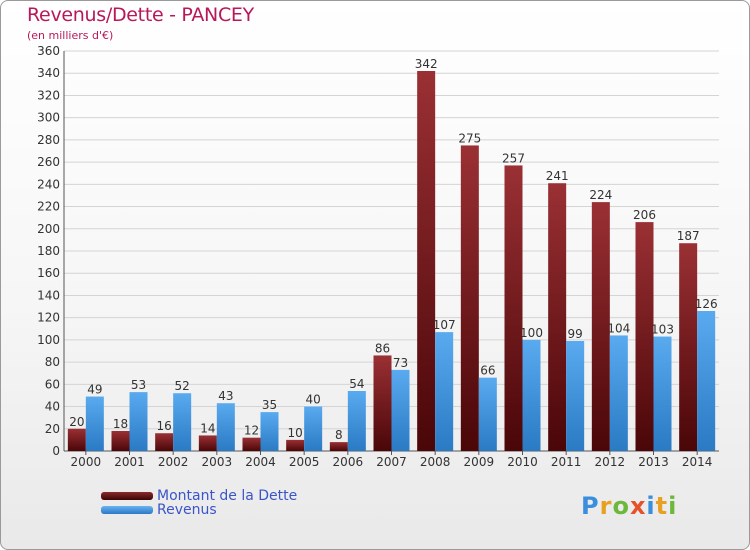 The height and width of the screenshot is (550, 750). I want to click on x-tick-label: 2007, so click(391, 462).